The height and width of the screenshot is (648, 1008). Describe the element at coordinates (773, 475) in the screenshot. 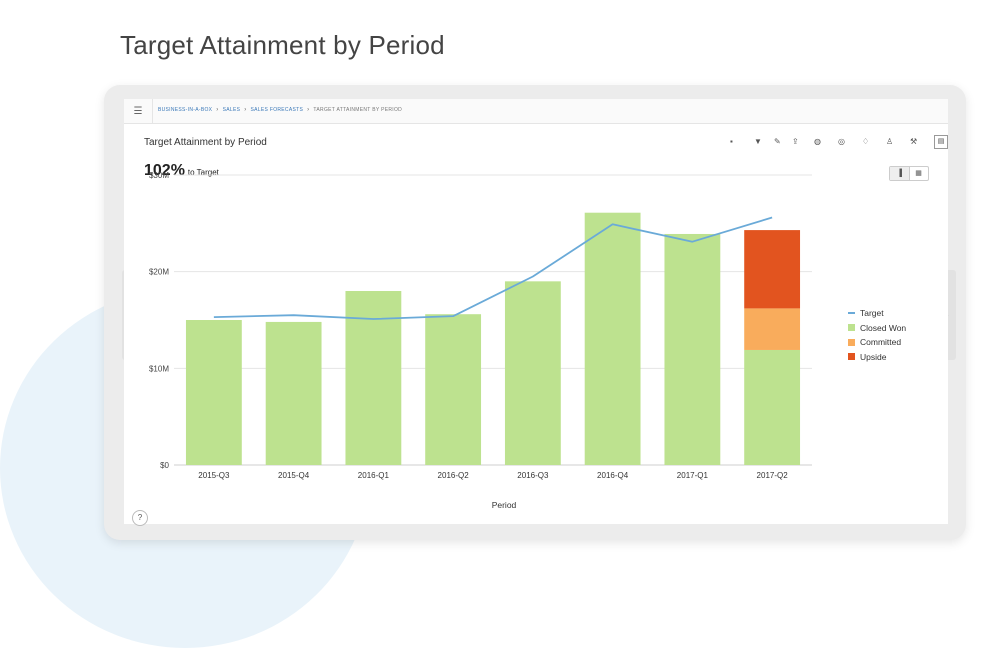

I see `x-tick-label: 2017-Q2` at that location.